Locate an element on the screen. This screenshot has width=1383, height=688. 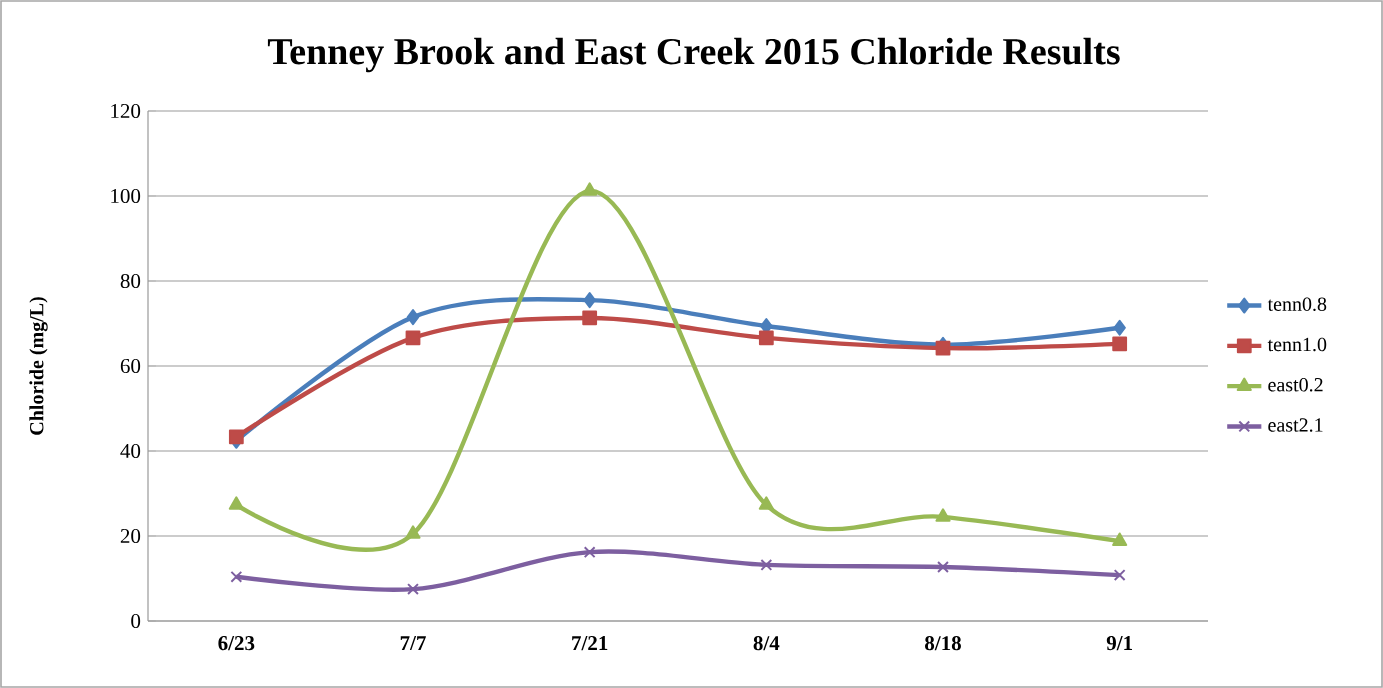
y-axis-title: Chloride (mg/L) is located at coordinates (38, 366).